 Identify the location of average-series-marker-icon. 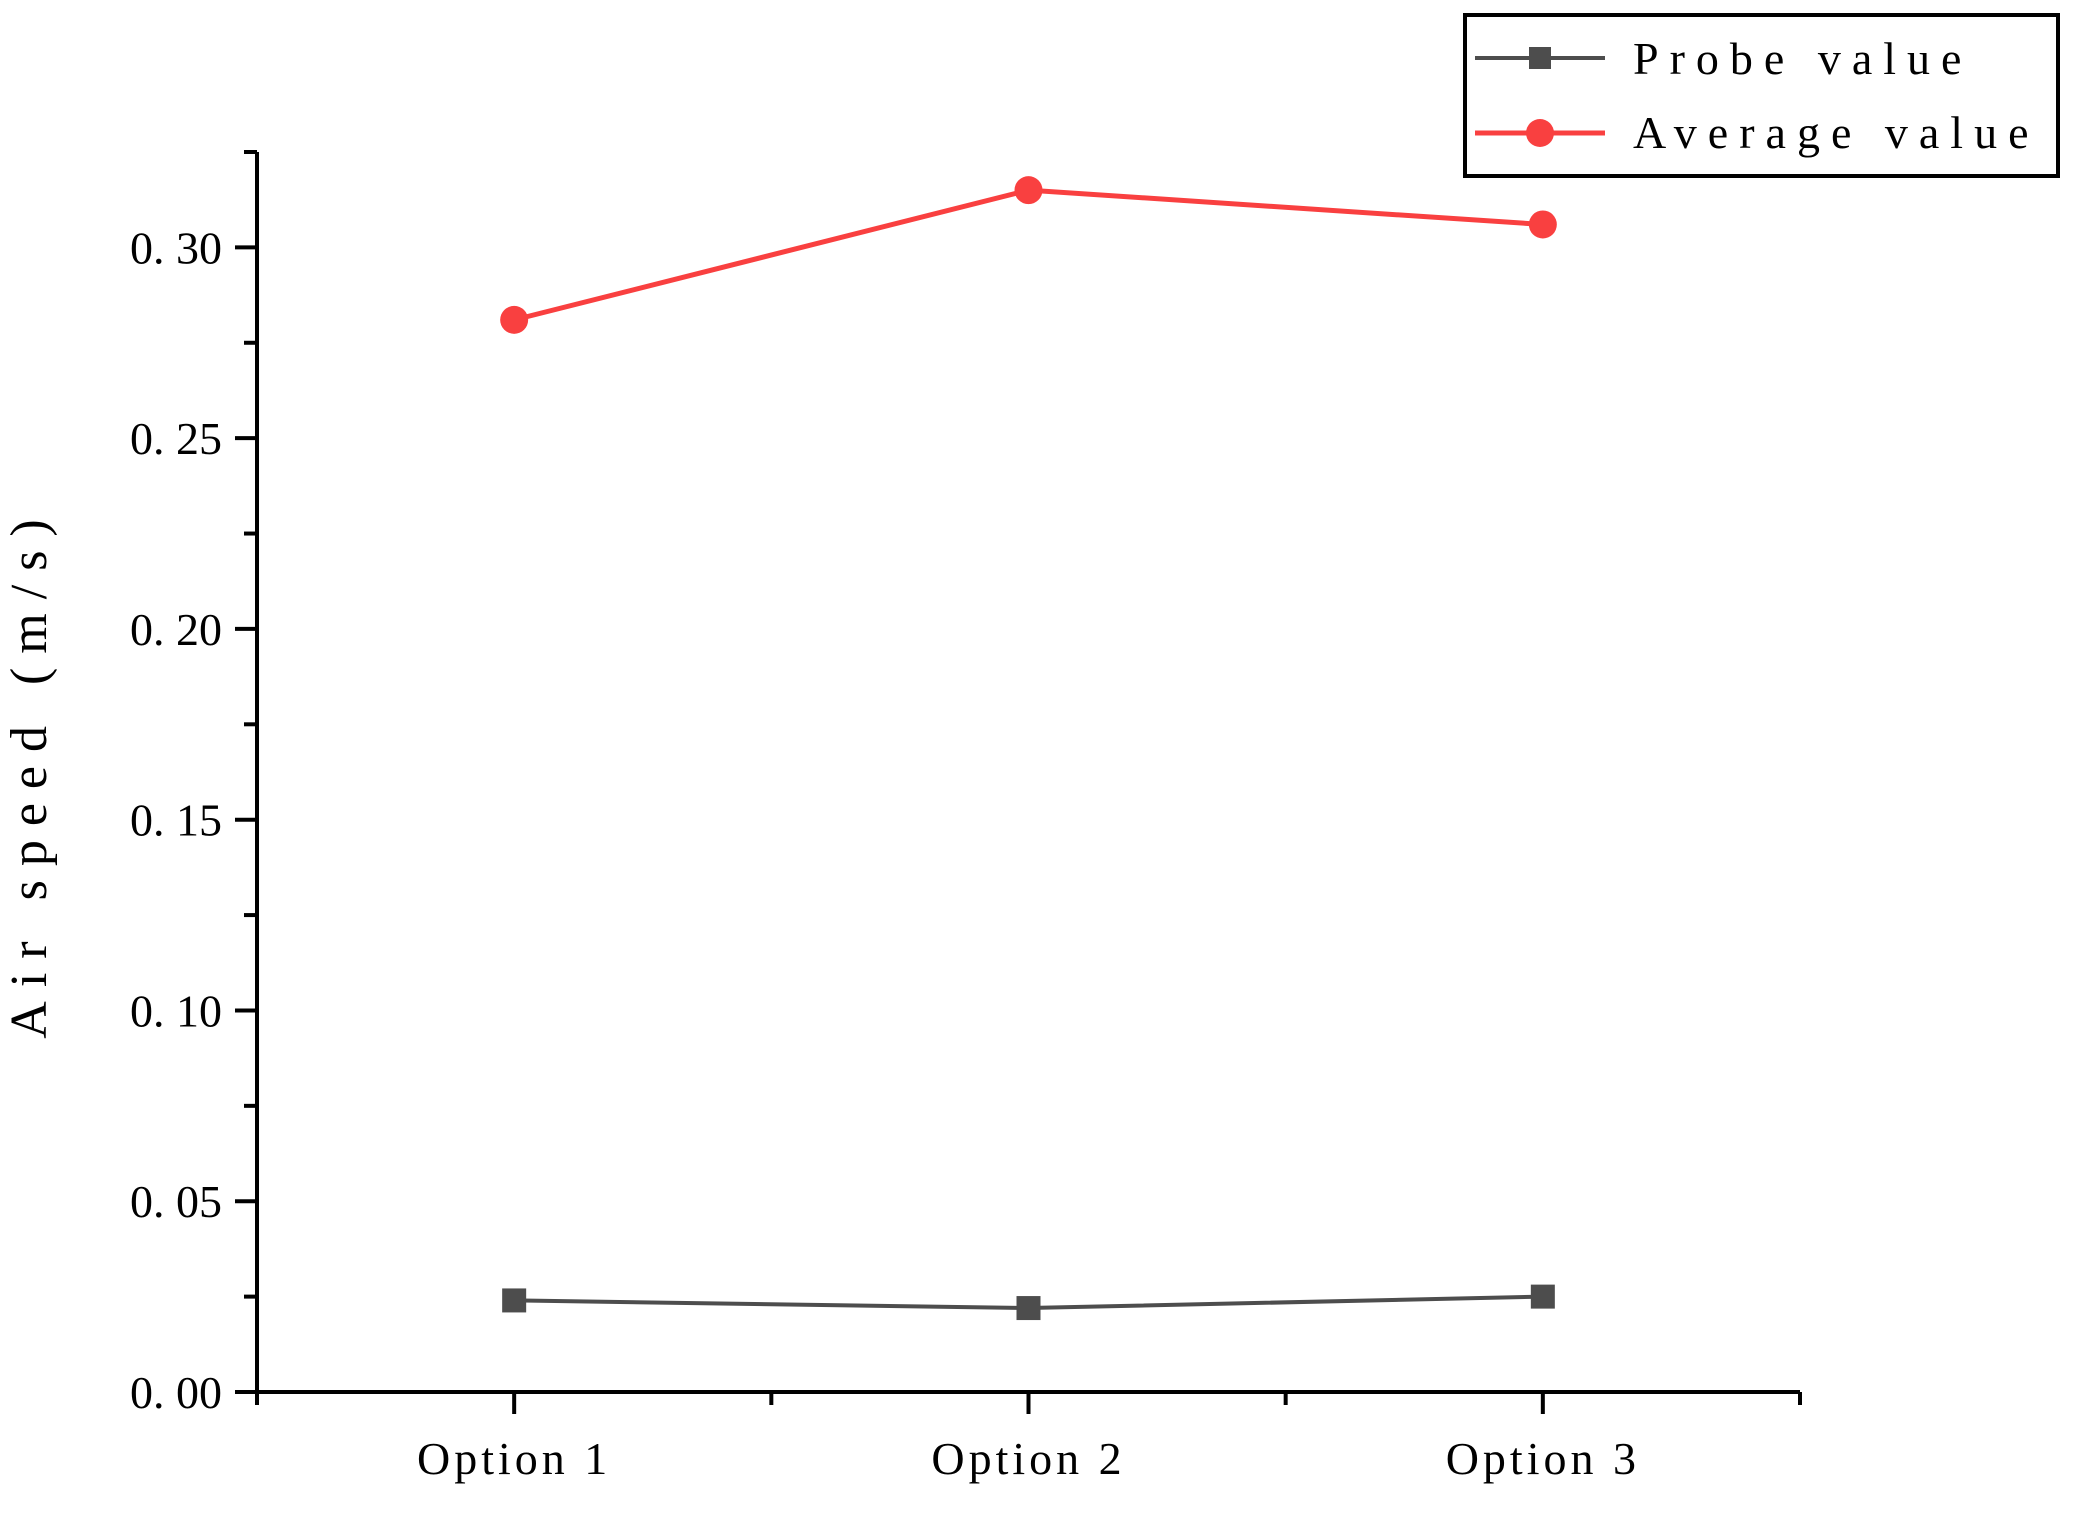
(1540, 133).